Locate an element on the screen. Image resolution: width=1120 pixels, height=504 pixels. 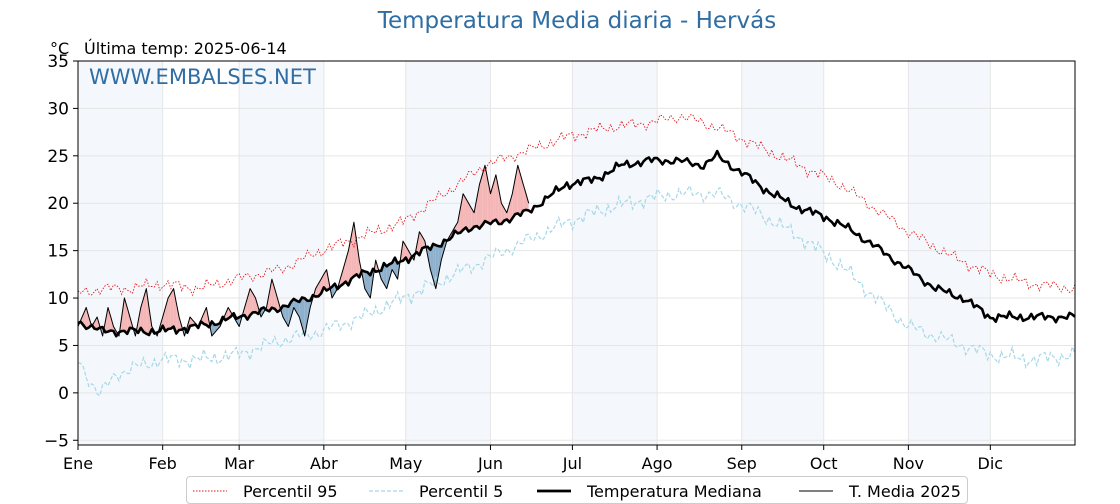
y-axis: 35 30 25 20 15 10 5 0 −5 is located at coordinates (61, 251).